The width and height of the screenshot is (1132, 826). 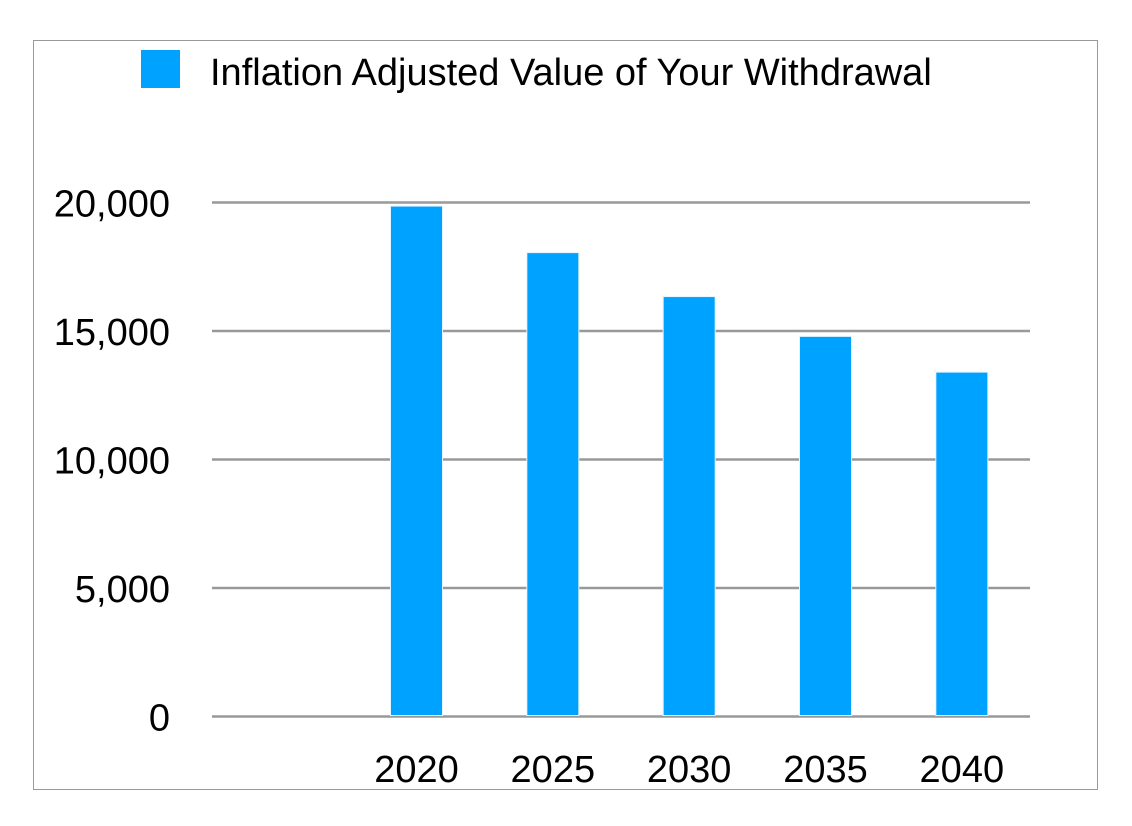 What do you see at coordinates (160, 69) in the screenshot?
I see `legend-swatch` at bounding box center [160, 69].